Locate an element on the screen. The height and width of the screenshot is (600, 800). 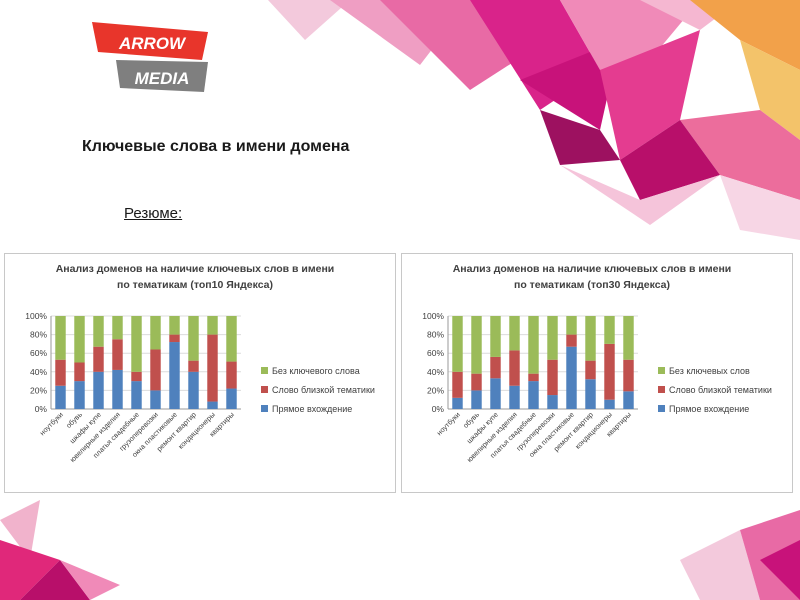
y-tick-label: 100% is located at coordinates (36, 316).